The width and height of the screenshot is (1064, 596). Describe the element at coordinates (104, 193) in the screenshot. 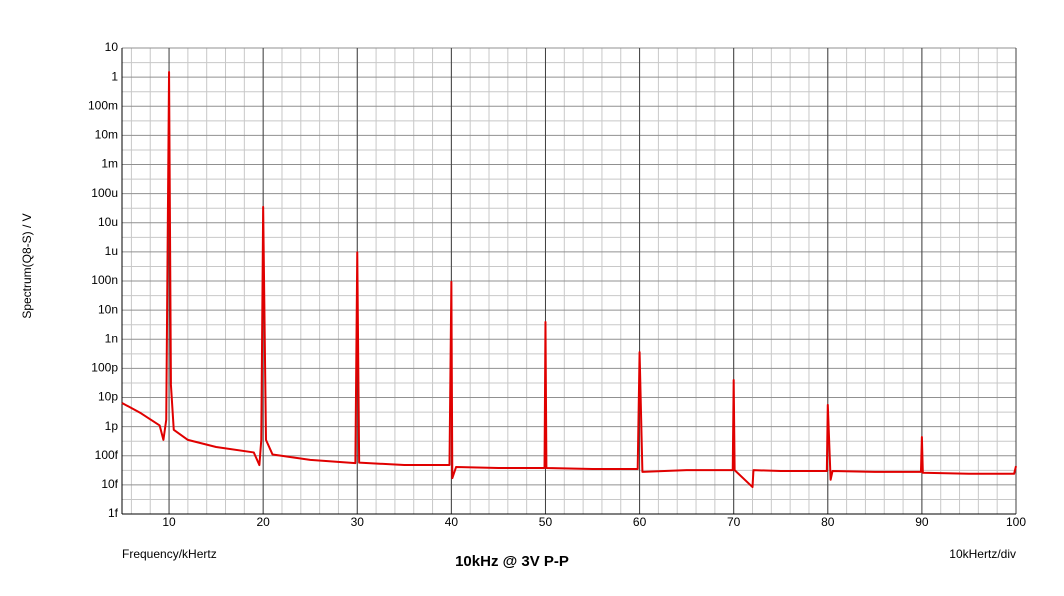

I see `y-tick-label: 100u` at that location.